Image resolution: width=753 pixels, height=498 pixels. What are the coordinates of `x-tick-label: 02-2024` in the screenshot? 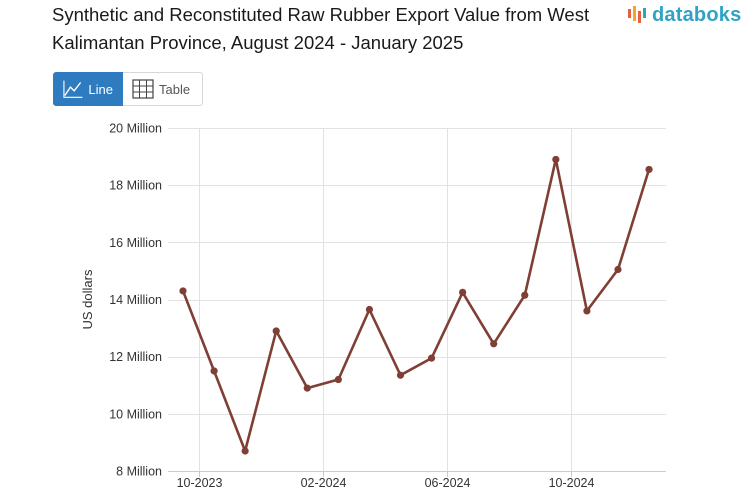 It's located at (324, 483).